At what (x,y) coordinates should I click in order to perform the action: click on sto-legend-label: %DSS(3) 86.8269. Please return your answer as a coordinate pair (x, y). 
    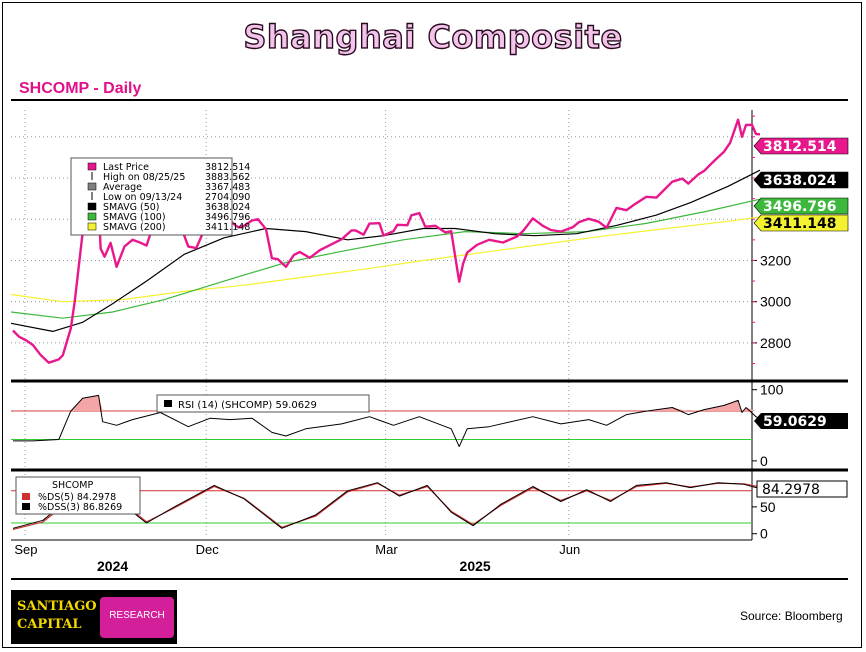
    Looking at the image, I should click on (80, 507).